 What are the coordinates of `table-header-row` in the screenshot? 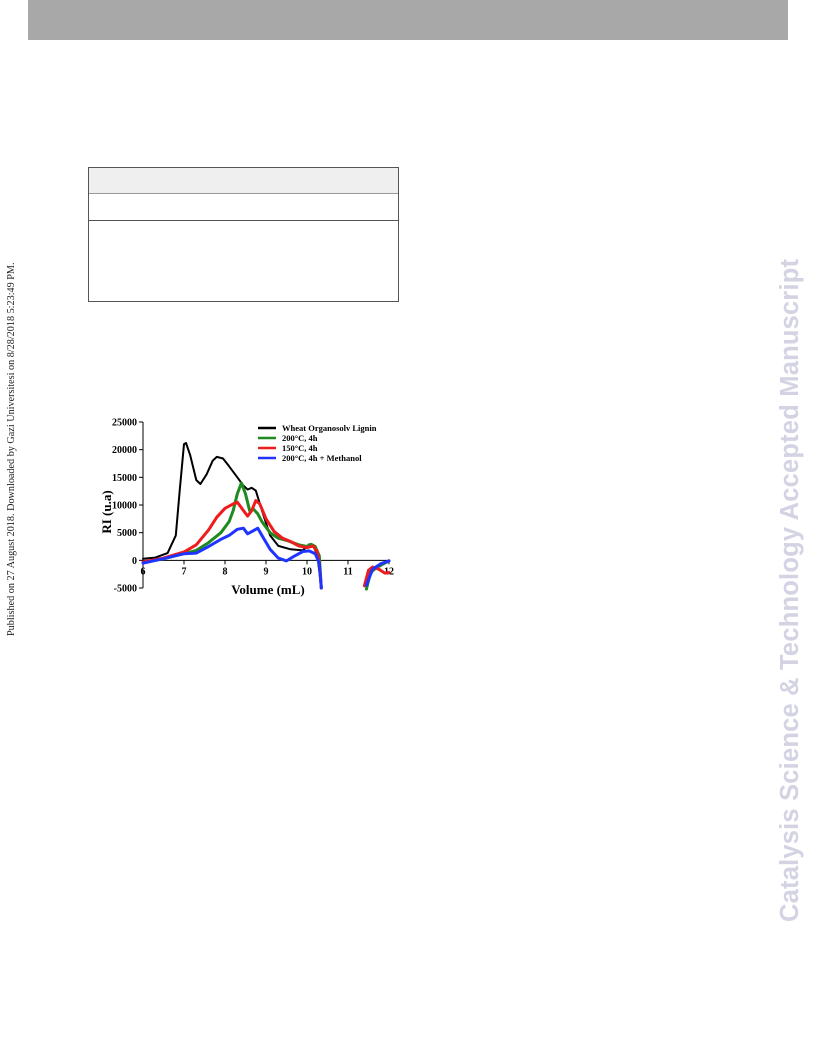 It's located at (243, 181).